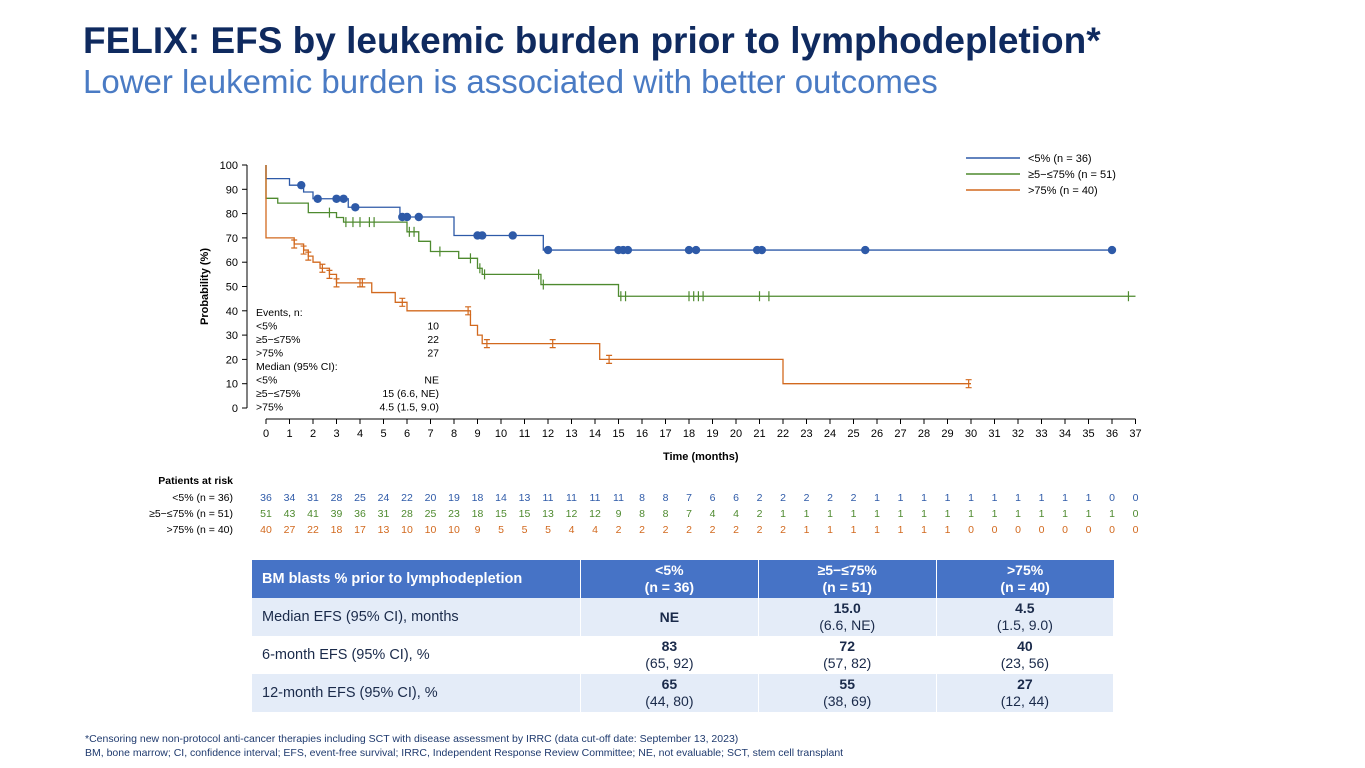  What do you see at coordinates (454, 498) in the screenshot?
I see `risk-count: 19` at bounding box center [454, 498].